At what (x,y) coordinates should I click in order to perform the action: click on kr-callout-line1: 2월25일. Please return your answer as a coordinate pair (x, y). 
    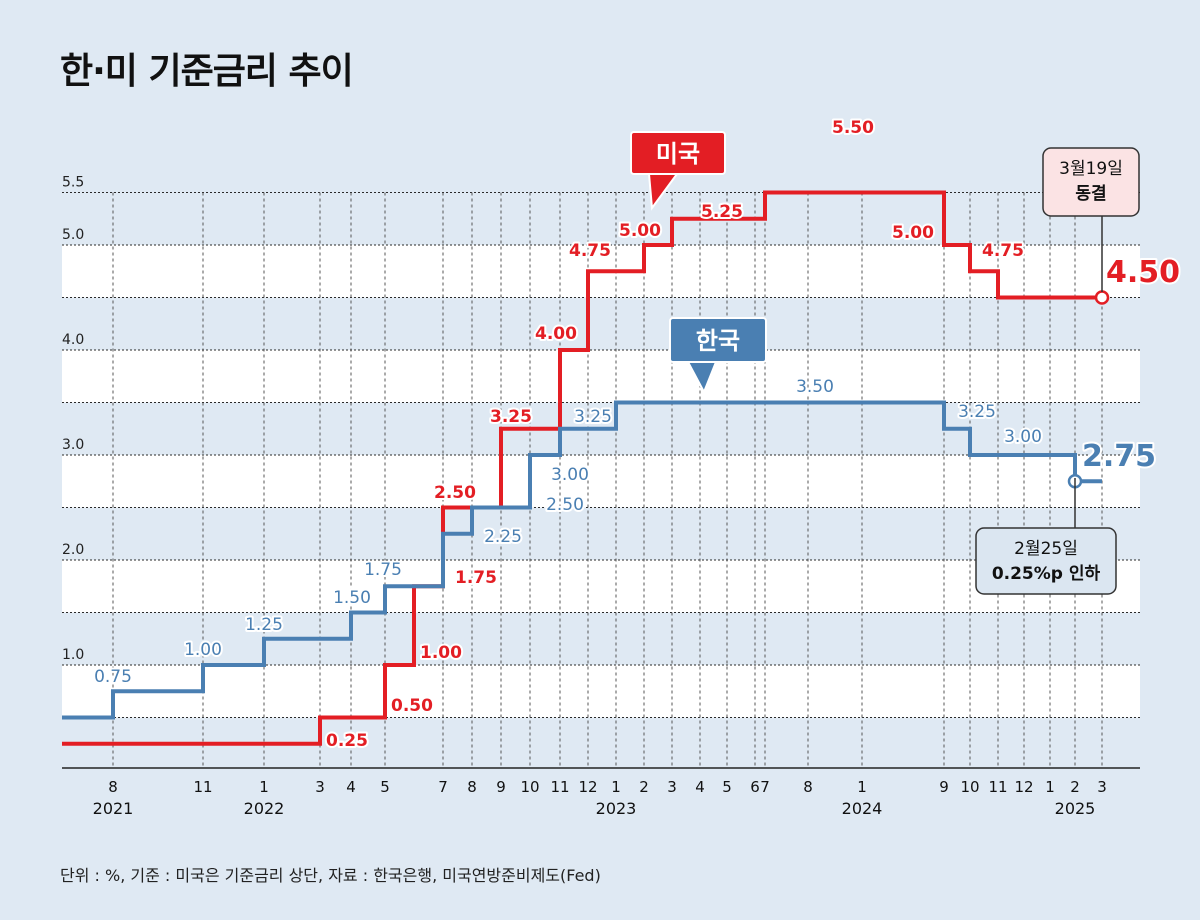
    Looking at the image, I should click on (1046, 549).